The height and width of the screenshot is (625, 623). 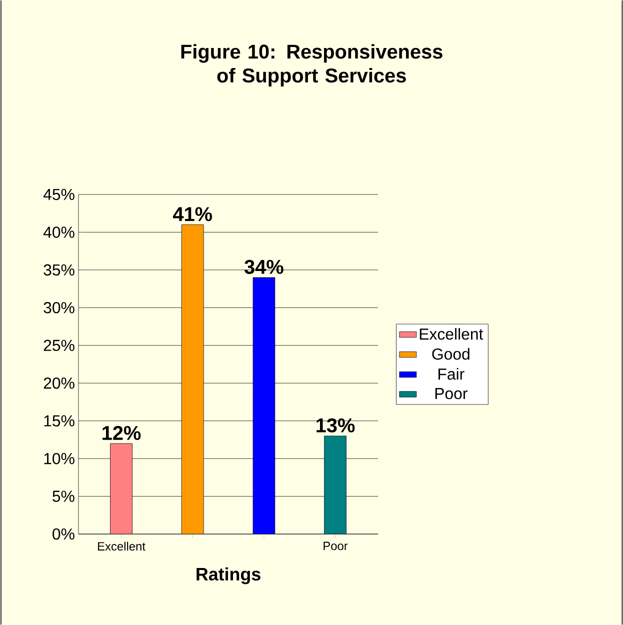 What do you see at coordinates (59, 458) in the screenshot?
I see `y-tick-label: 10%` at bounding box center [59, 458].